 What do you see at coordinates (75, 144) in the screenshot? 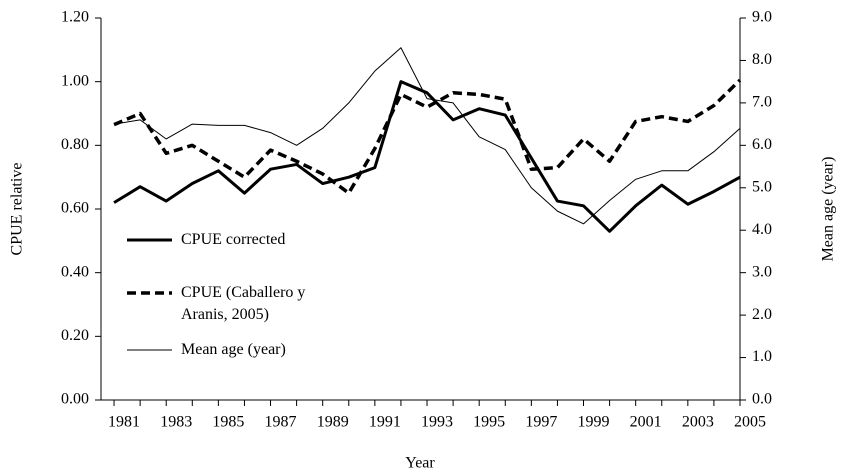
I see `y-tick-label: 0.80` at bounding box center [75, 144].